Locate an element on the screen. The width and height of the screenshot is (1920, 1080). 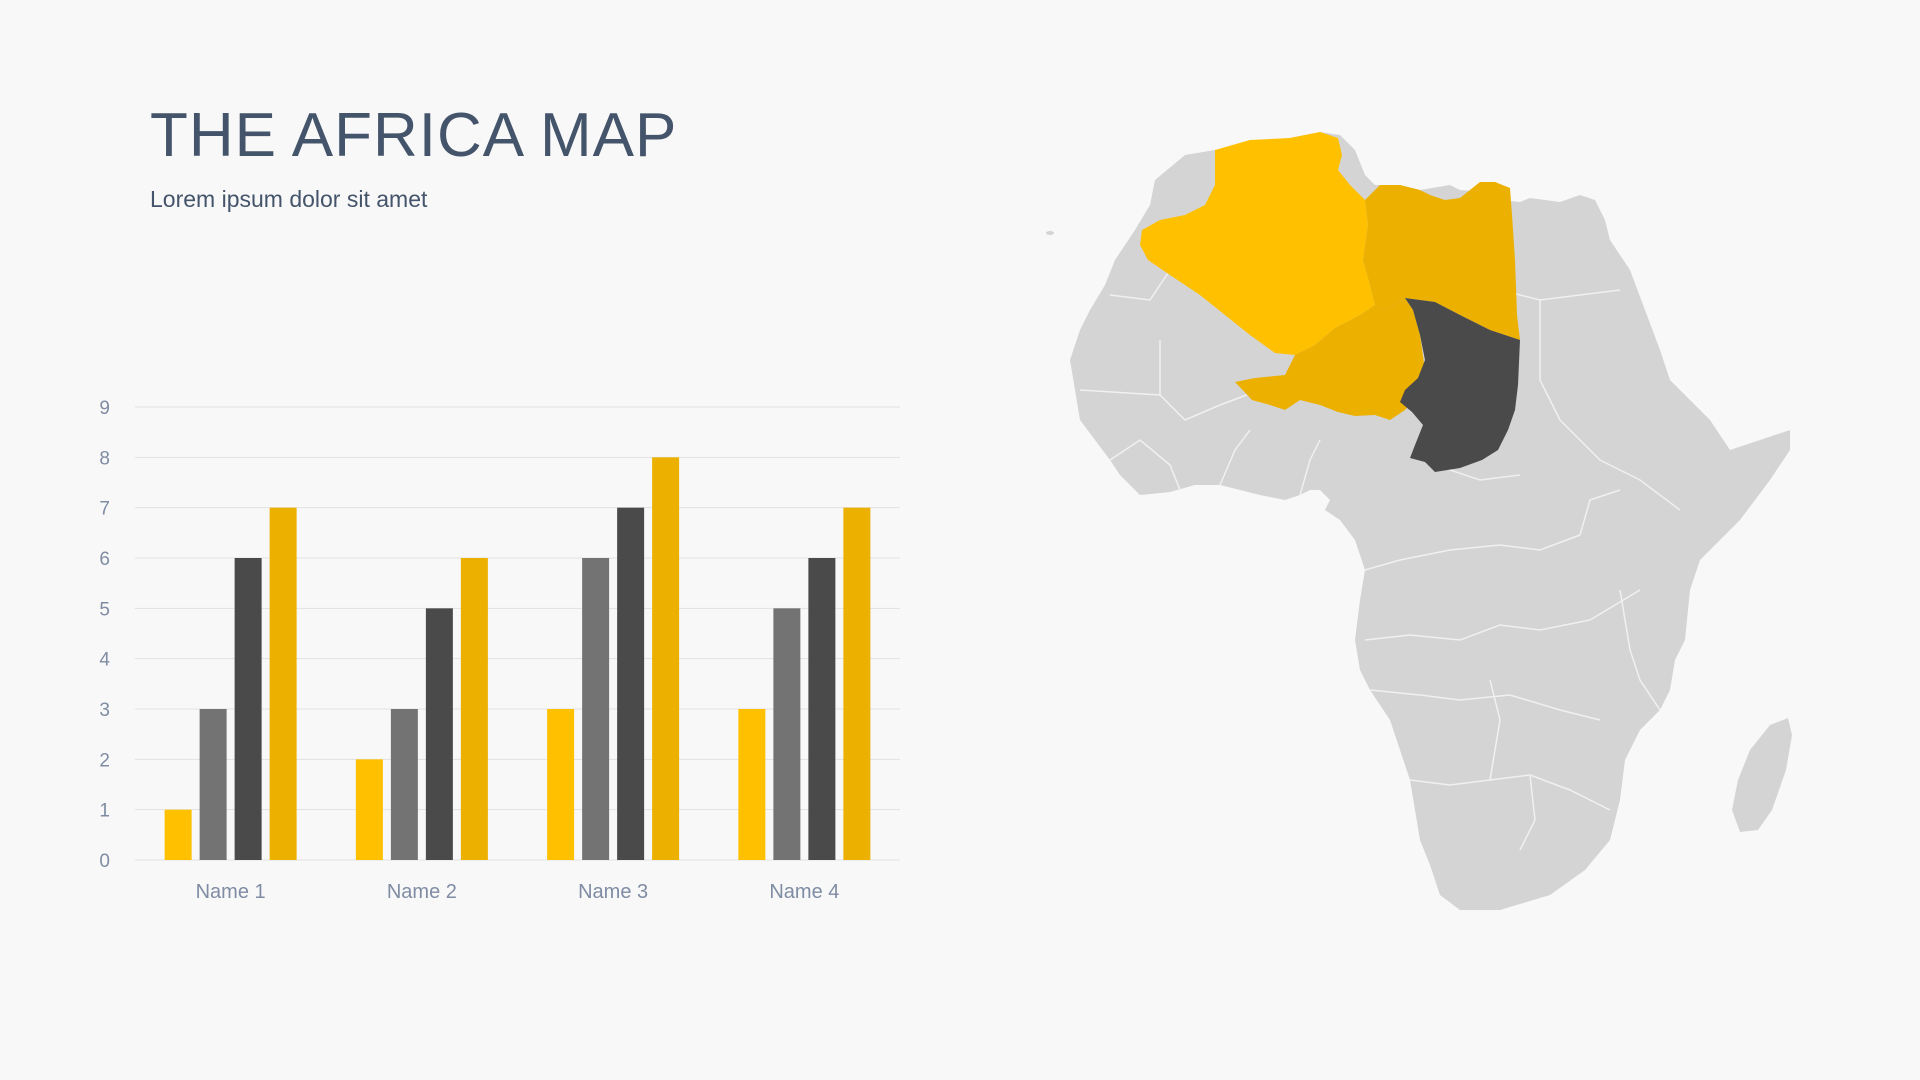
region-algeria is located at coordinates (1257, 243).